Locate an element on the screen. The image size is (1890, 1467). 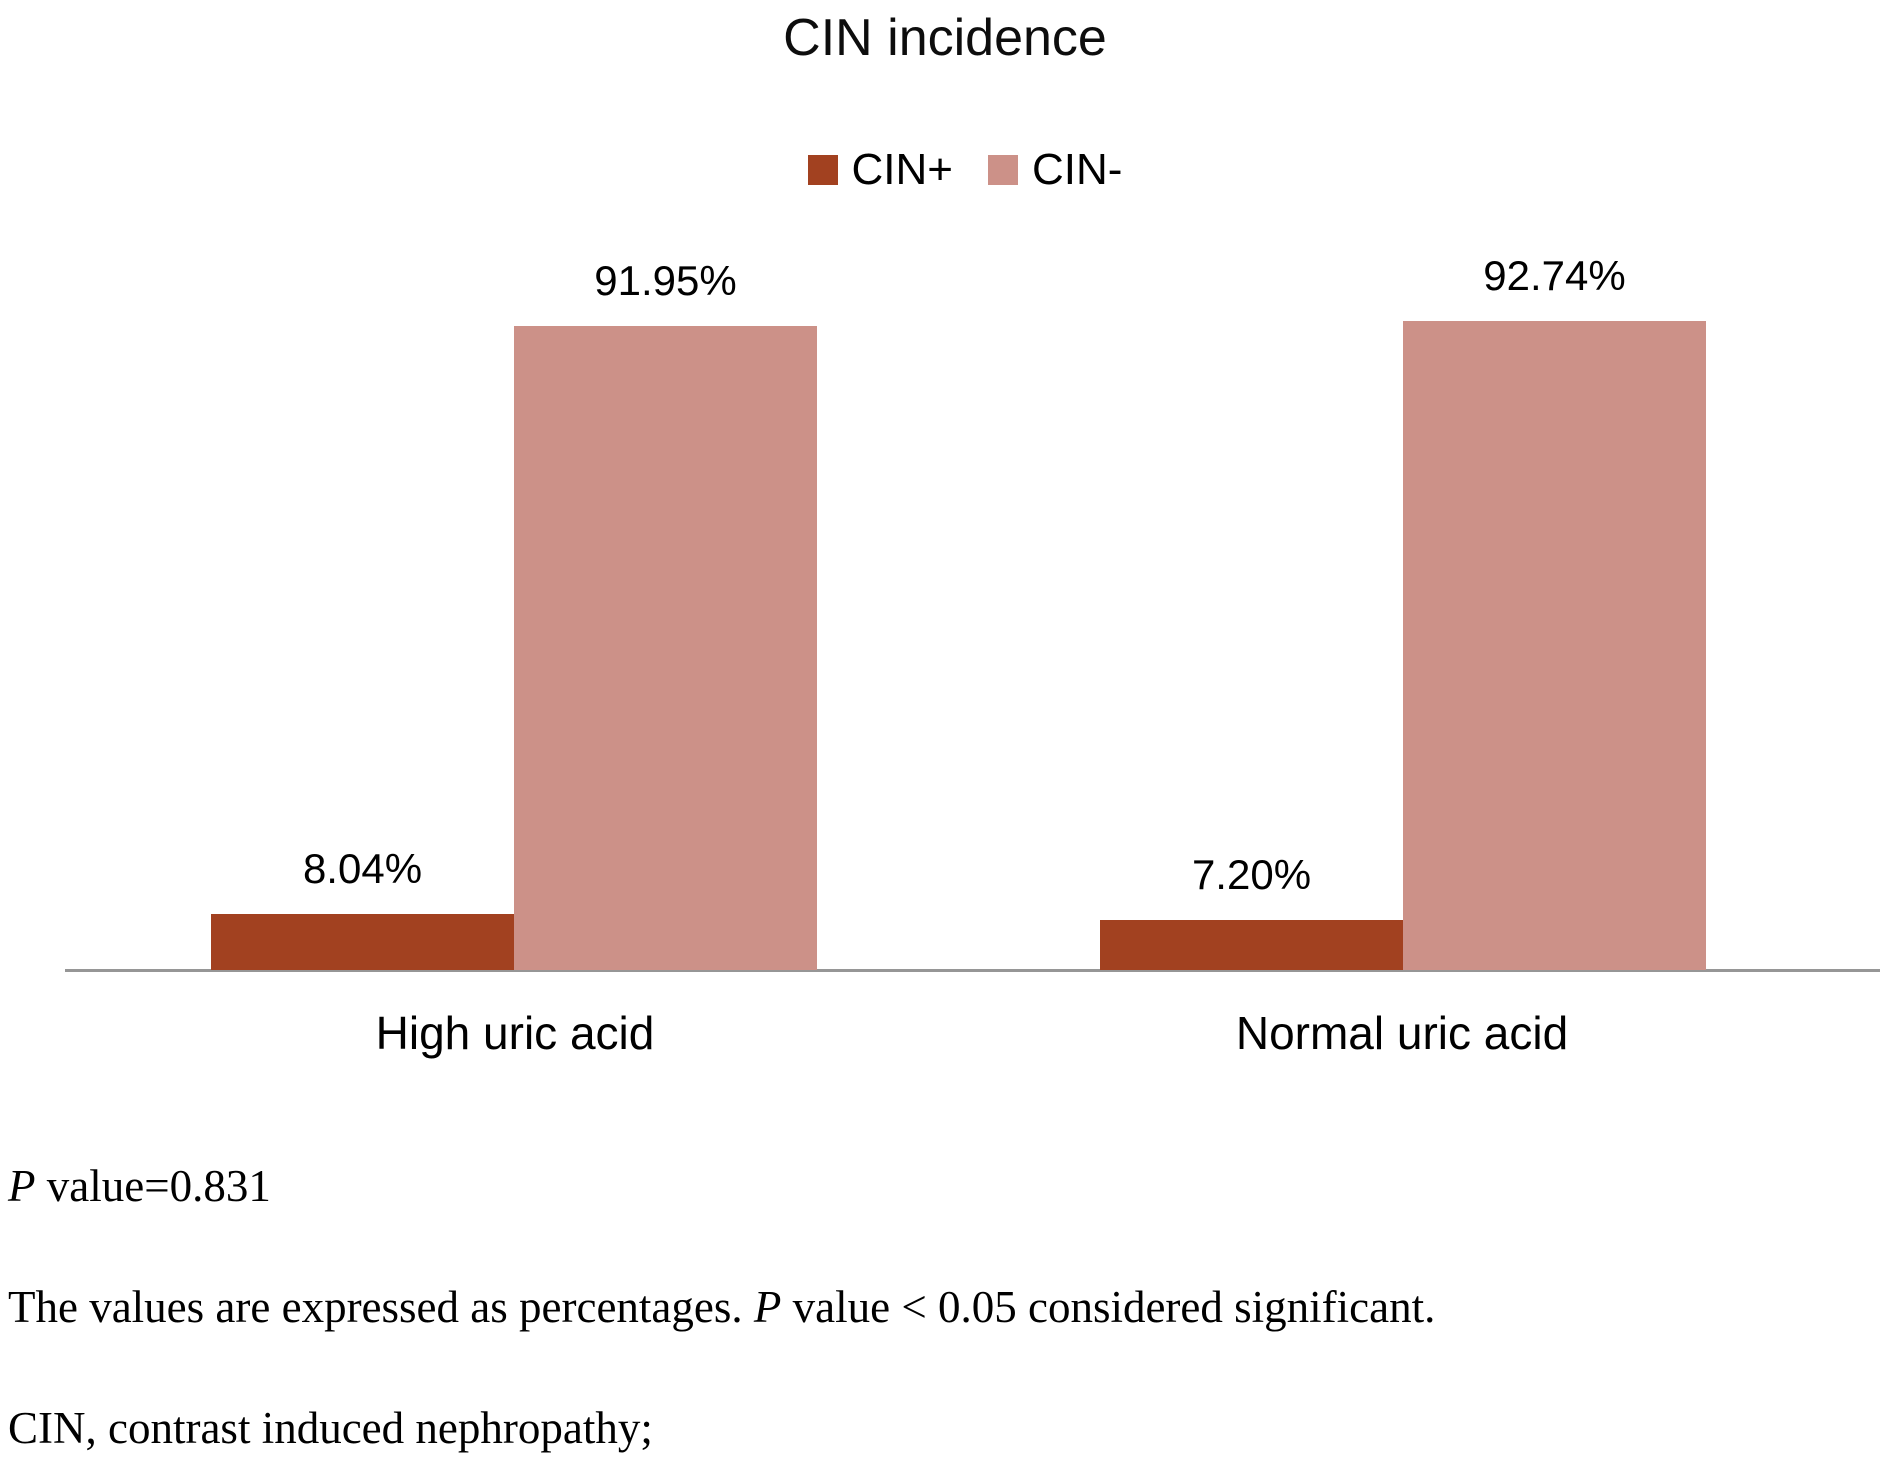
value-label-cinplus-normal-uric-acid: 7.20% is located at coordinates (1251, 874).